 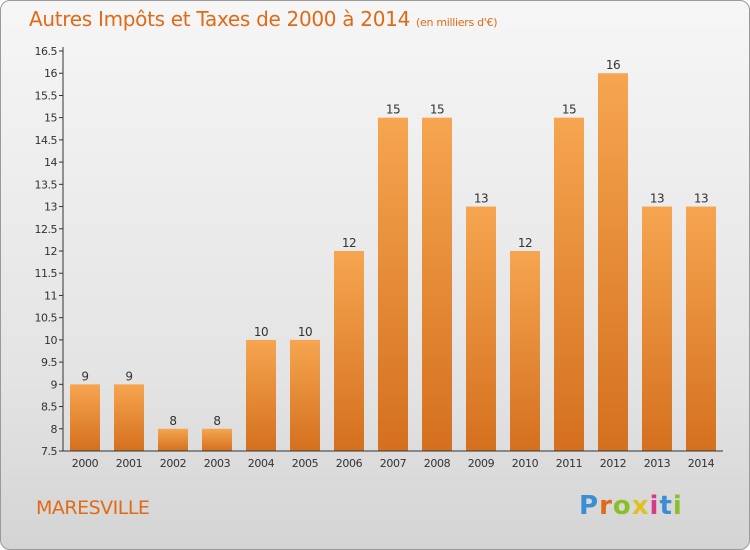 I want to click on y-tick-label: 8.5, so click(x=49, y=407).